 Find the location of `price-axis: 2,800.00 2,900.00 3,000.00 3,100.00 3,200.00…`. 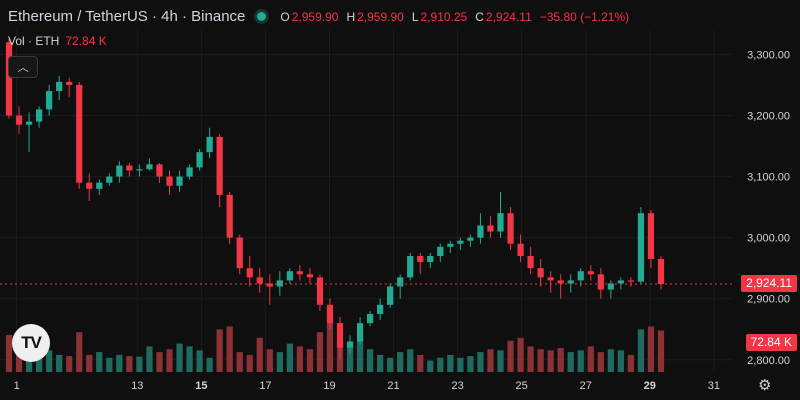

price-axis: 2,800.00 2,900.00 3,000.00 3,100.00 3,200.00… is located at coordinates (768, 207).